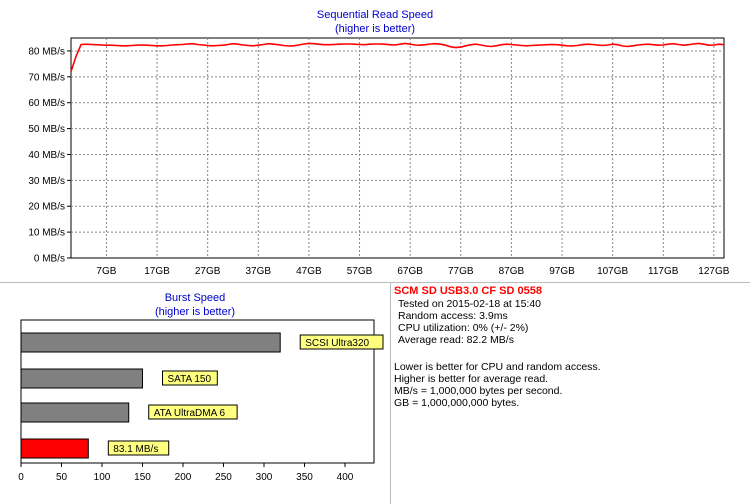 Image resolution: width=750 pixels, height=504 pixels. Describe the element at coordinates (195, 312) in the screenshot. I see `burst-chart-subtitle: (higher is better)` at that location.